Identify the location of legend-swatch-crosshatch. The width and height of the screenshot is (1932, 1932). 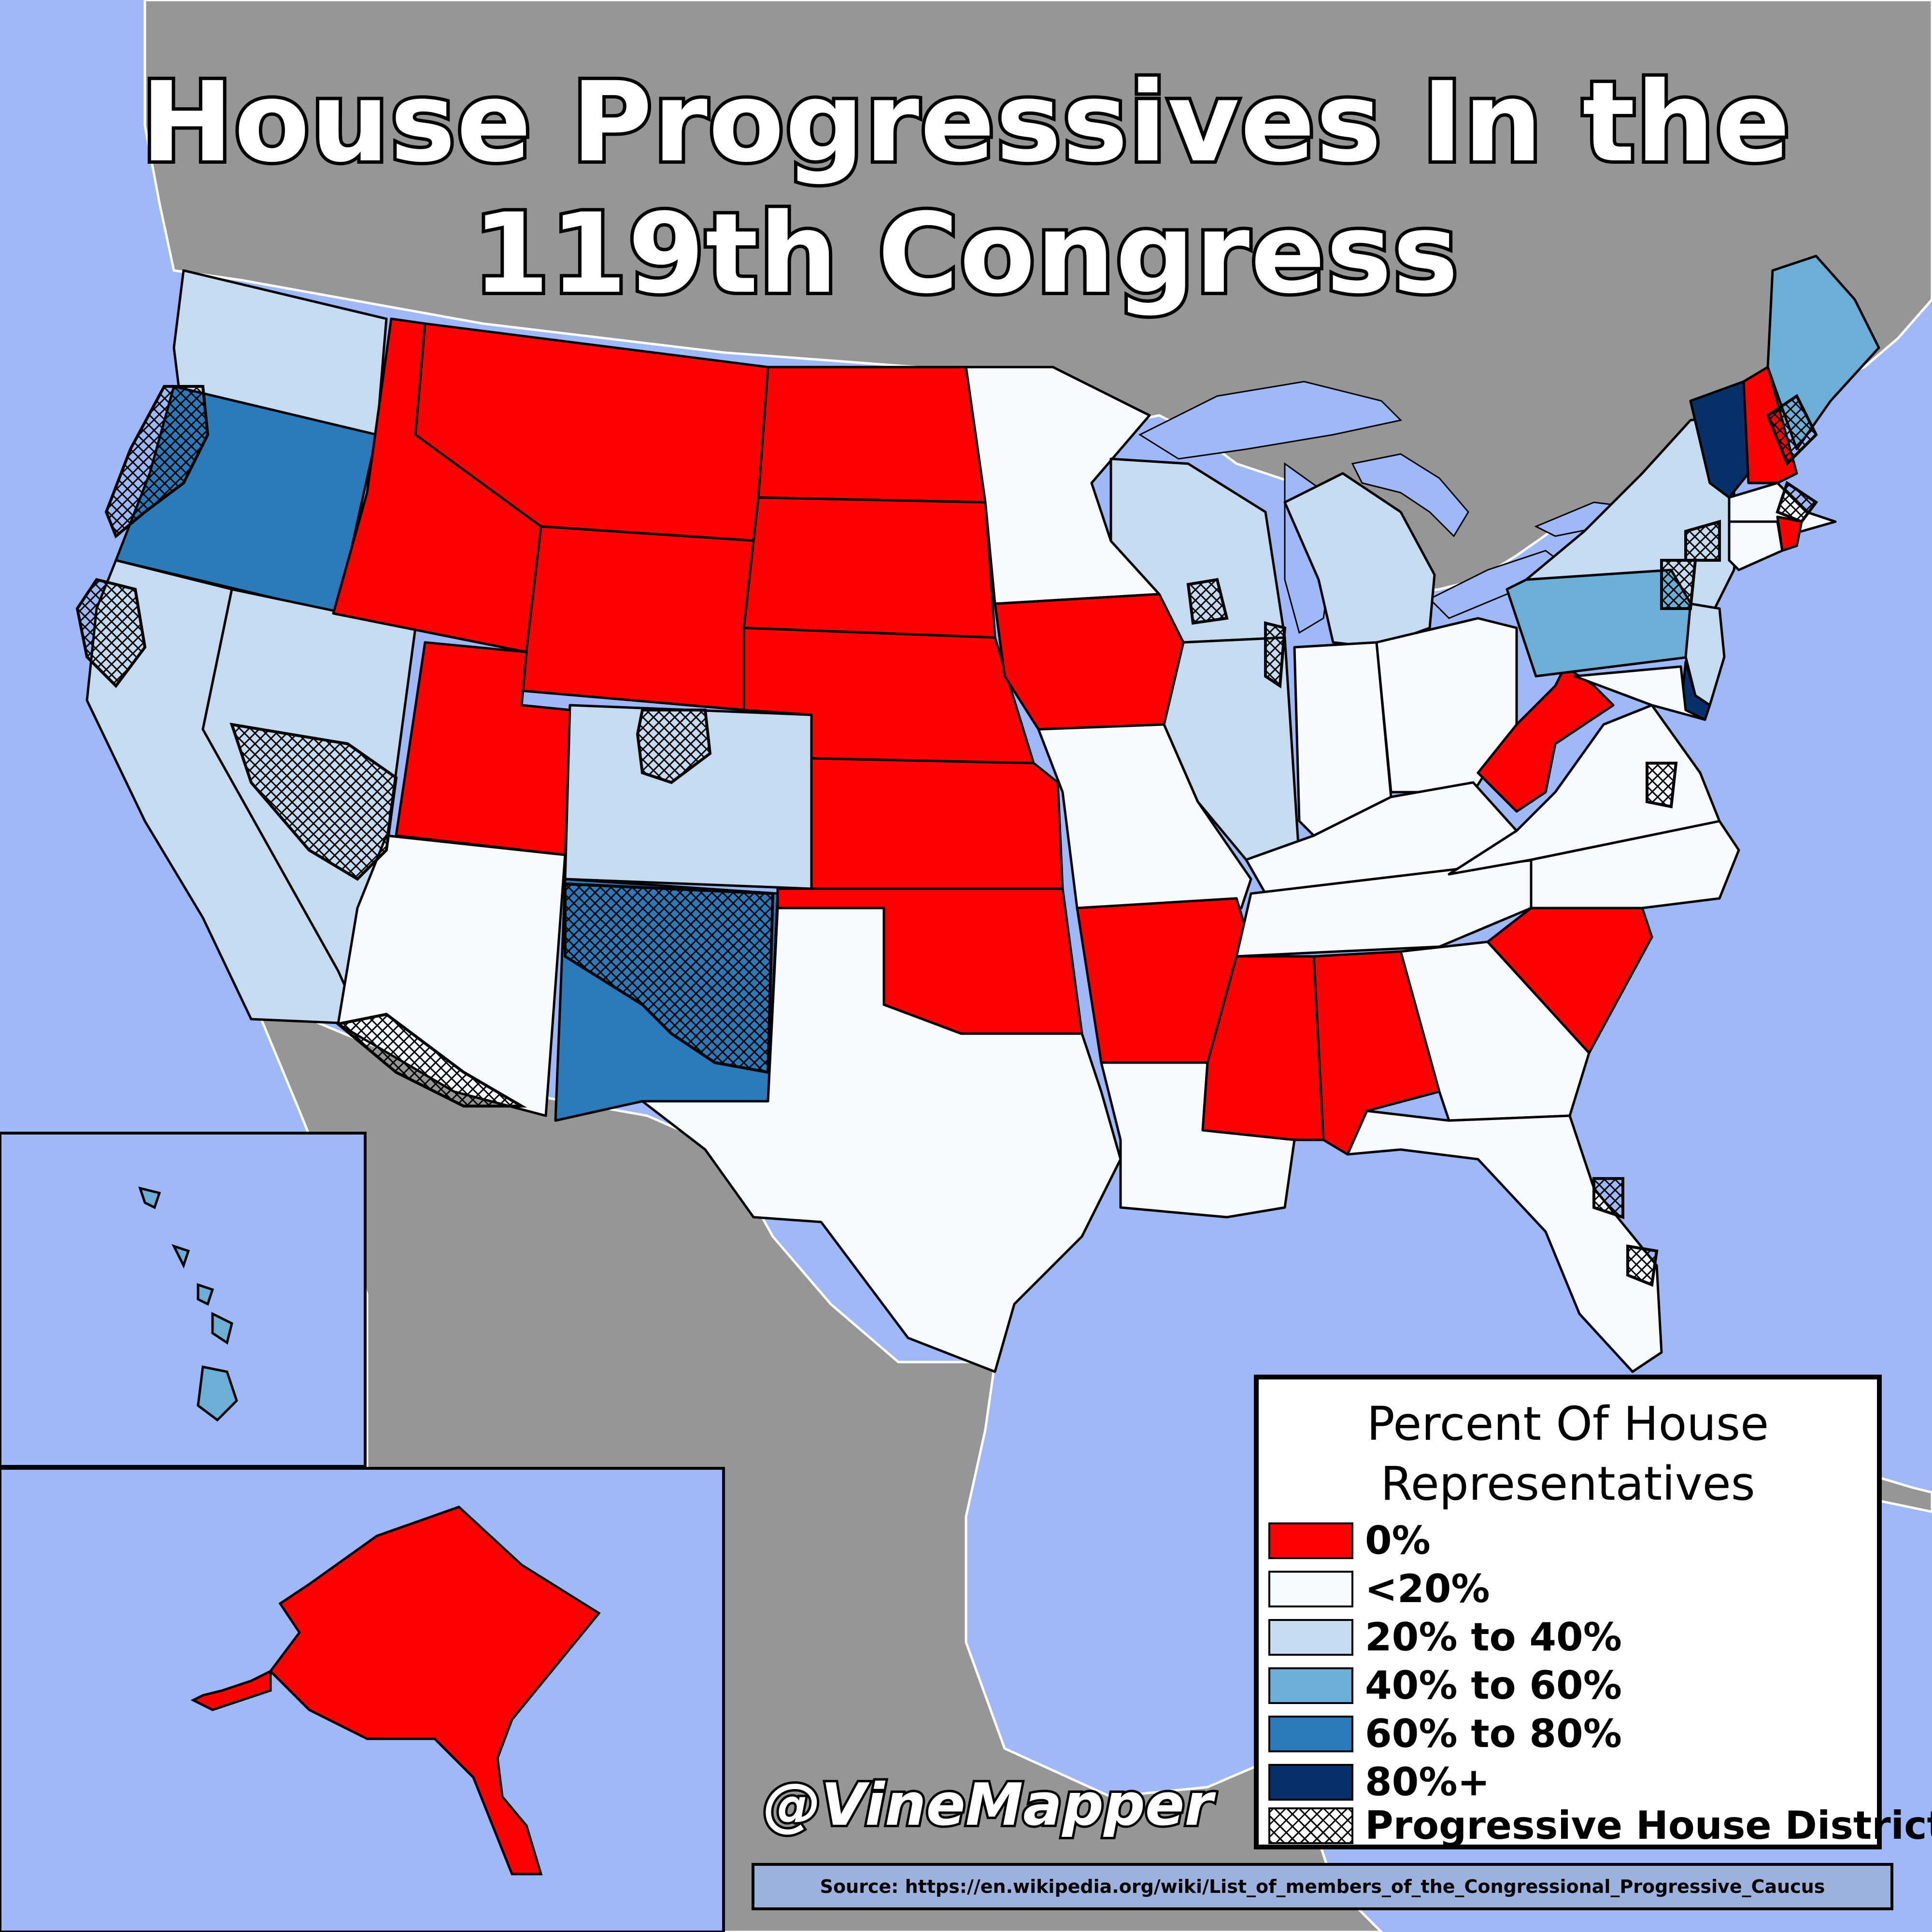
(1310, 1825).